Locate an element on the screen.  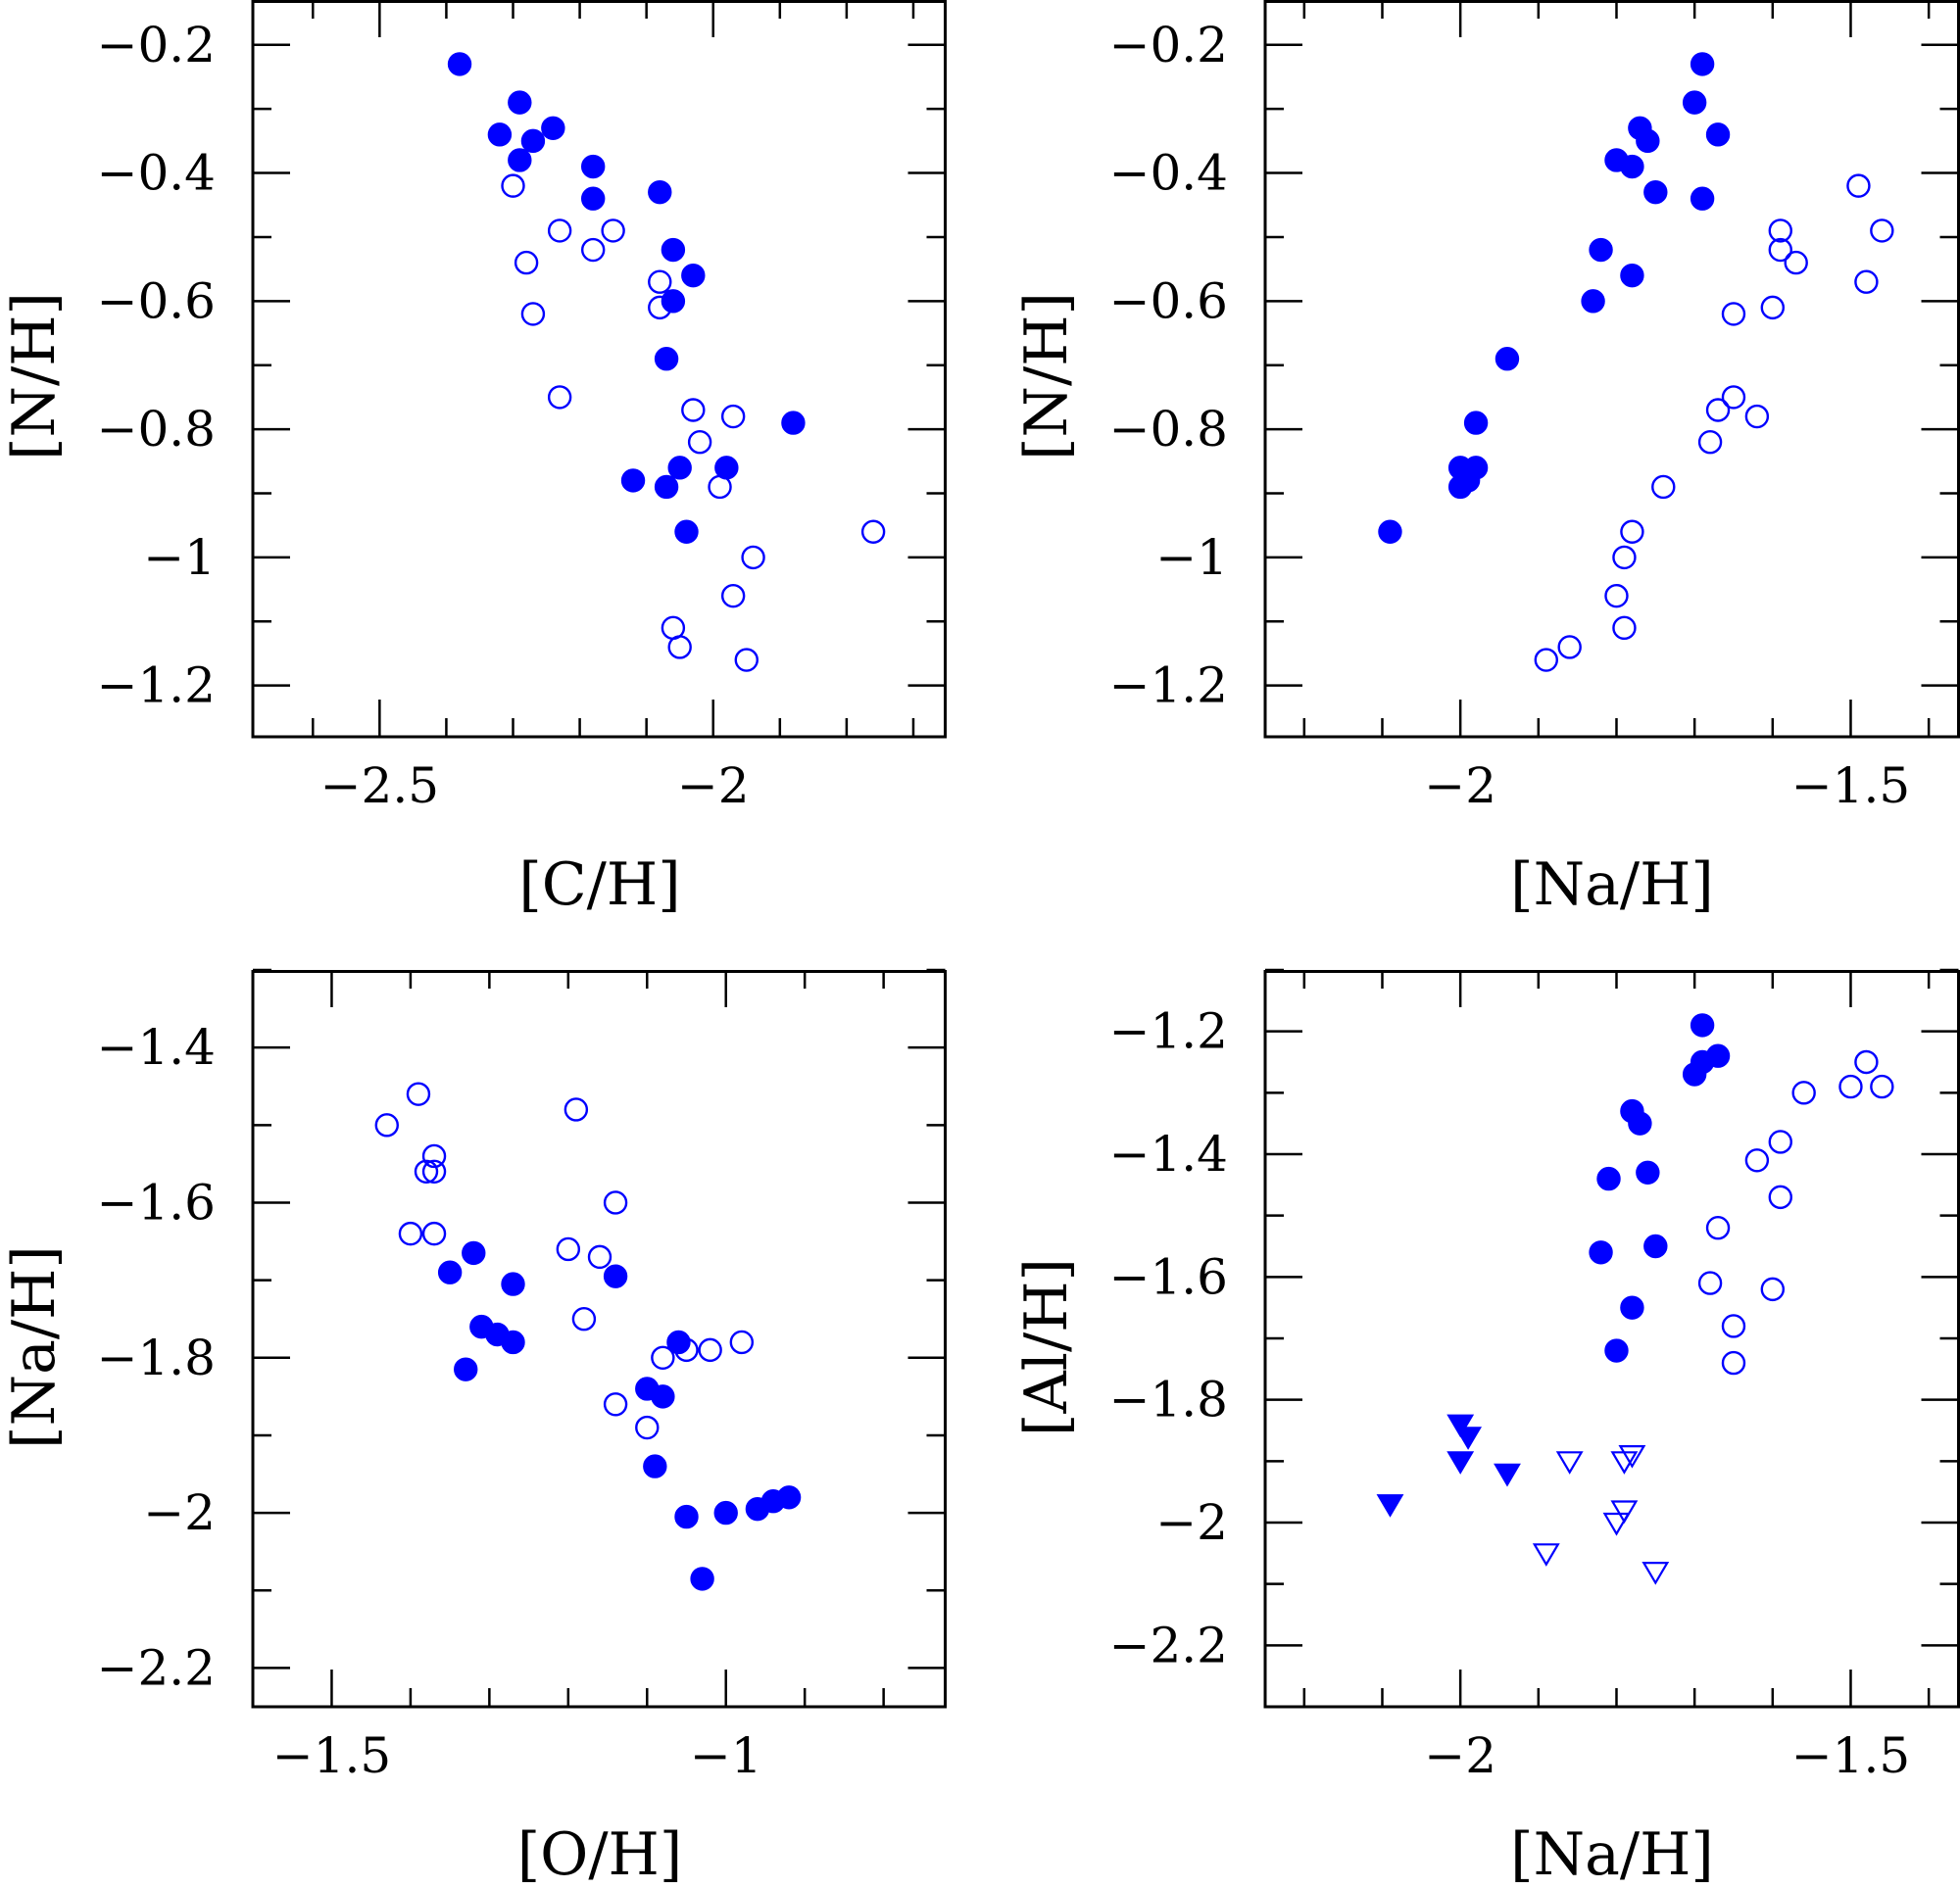
y-axis-title: [Na/H] is located at coordinates (34, 1347).